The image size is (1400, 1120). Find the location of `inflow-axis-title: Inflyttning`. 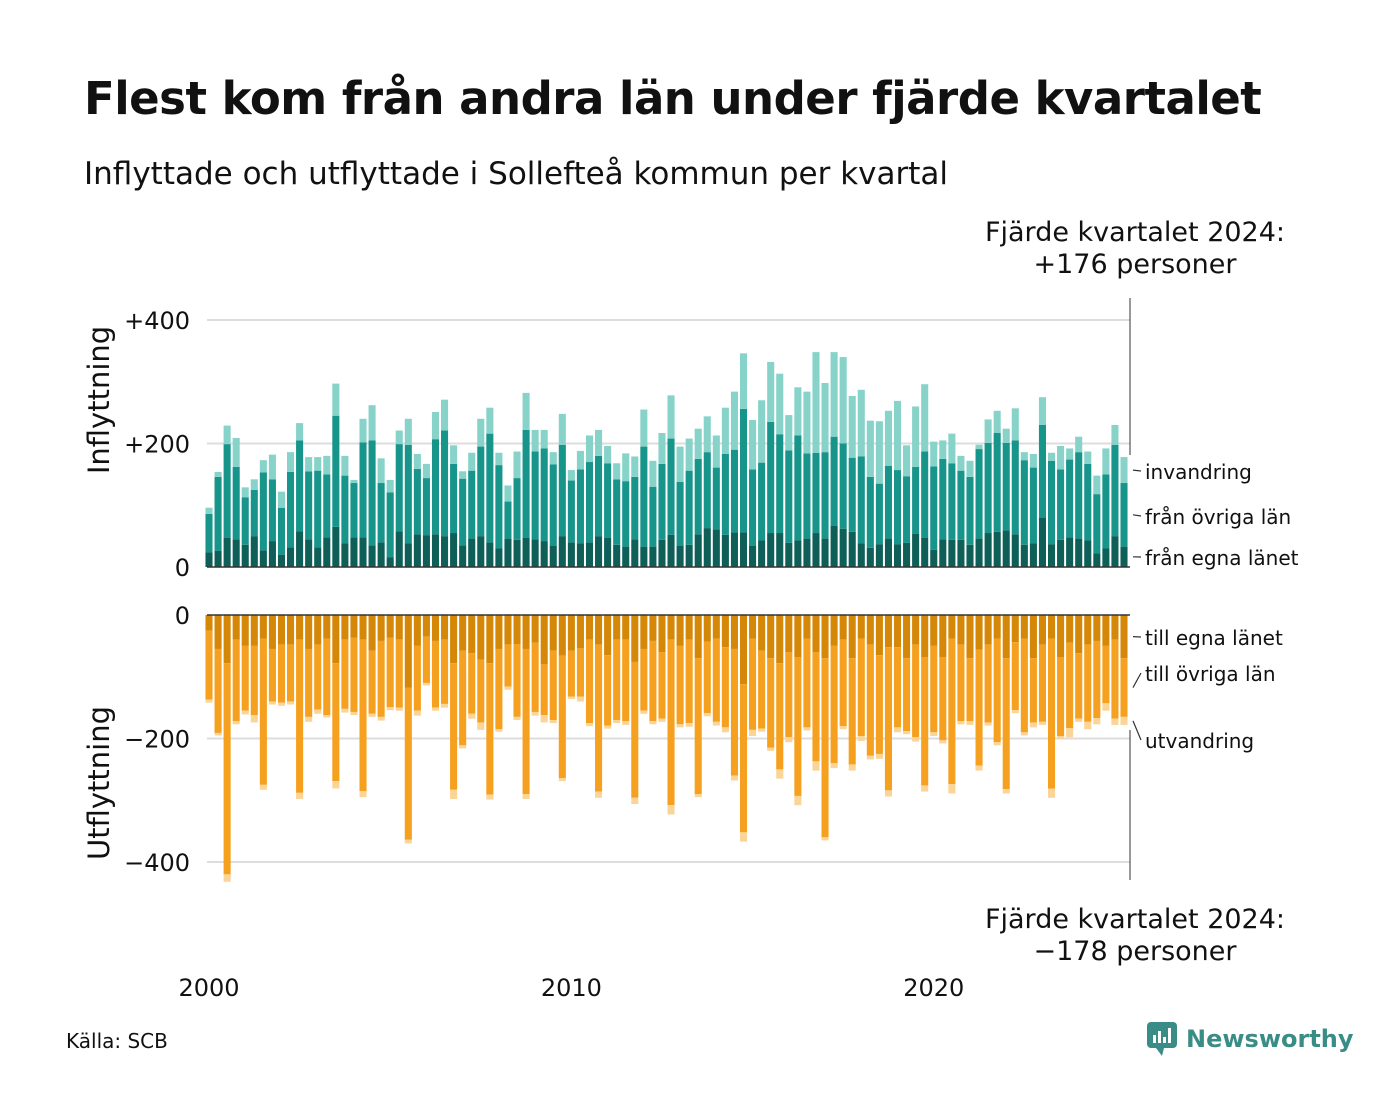

inflow-axis-title: Inflyttning is located at coordinates (99, 400).